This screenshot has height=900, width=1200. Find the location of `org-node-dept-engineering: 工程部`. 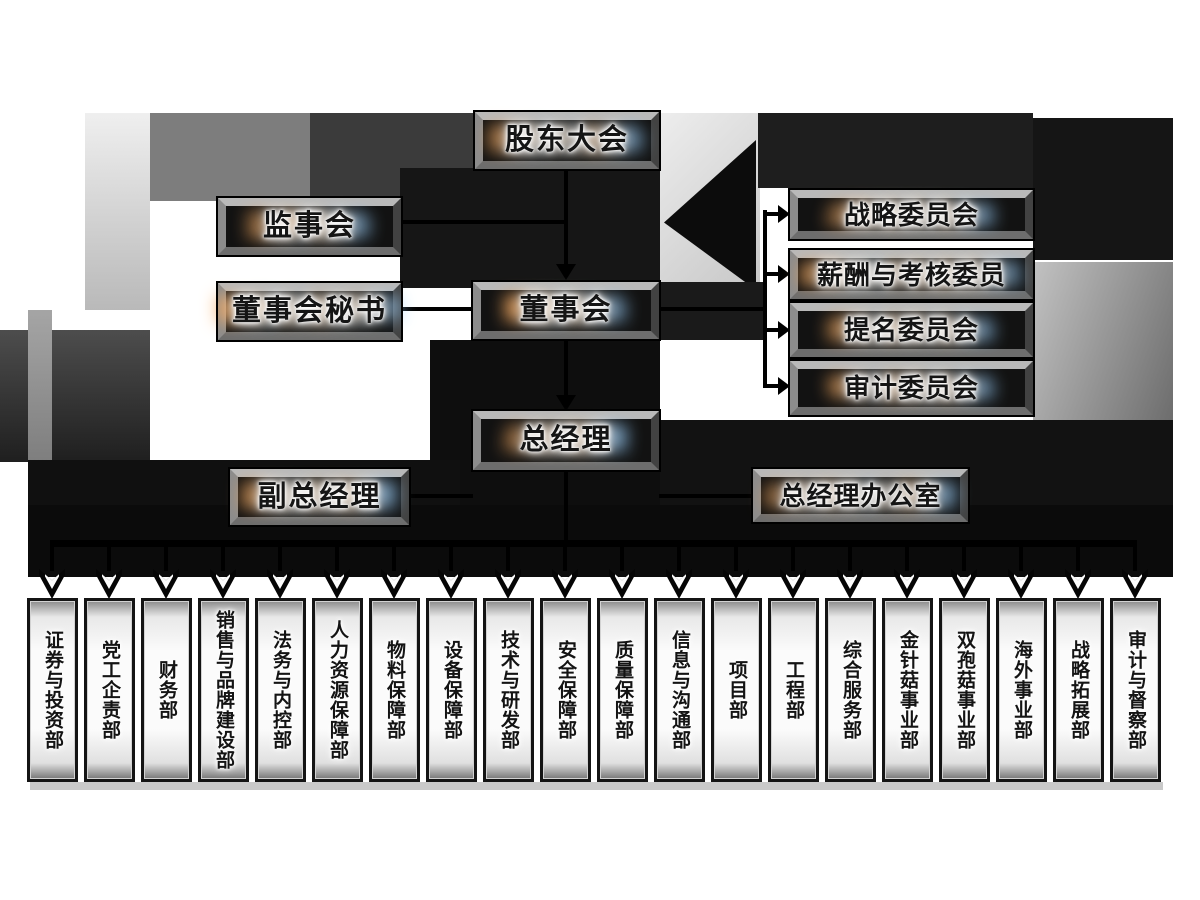

org-node-dept-engineering: 工程部 is located at coordinates (793, 690).